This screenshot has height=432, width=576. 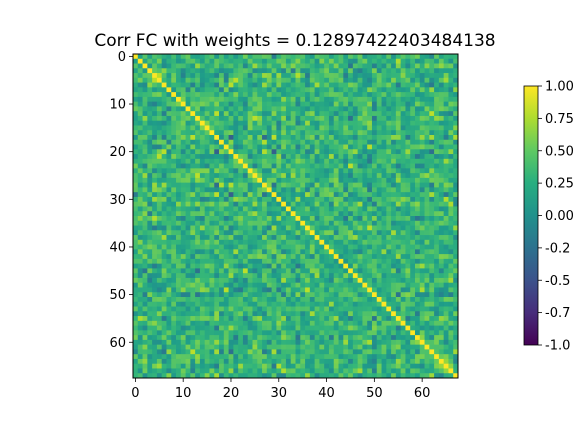 What do you see at coordinates (374, 393) in the screenshot?
I see `x-tick-label: 50` at bounding box center [374, 393].